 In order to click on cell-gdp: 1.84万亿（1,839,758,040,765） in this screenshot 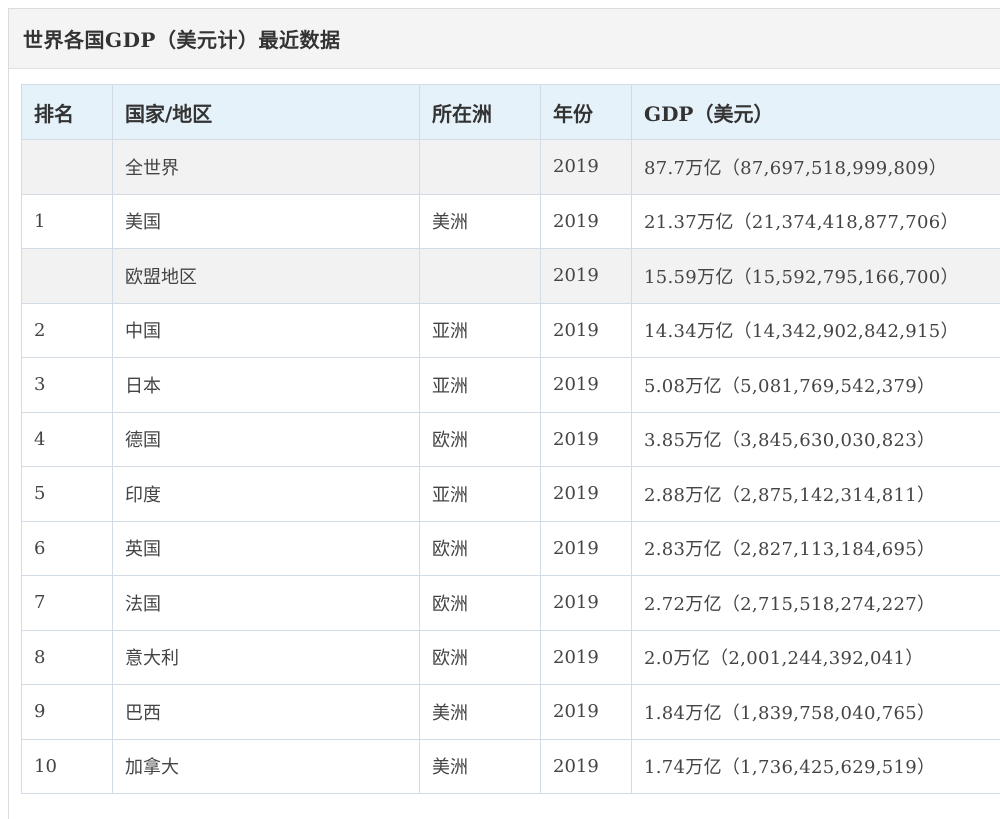, I will do `click(816, 712)`.